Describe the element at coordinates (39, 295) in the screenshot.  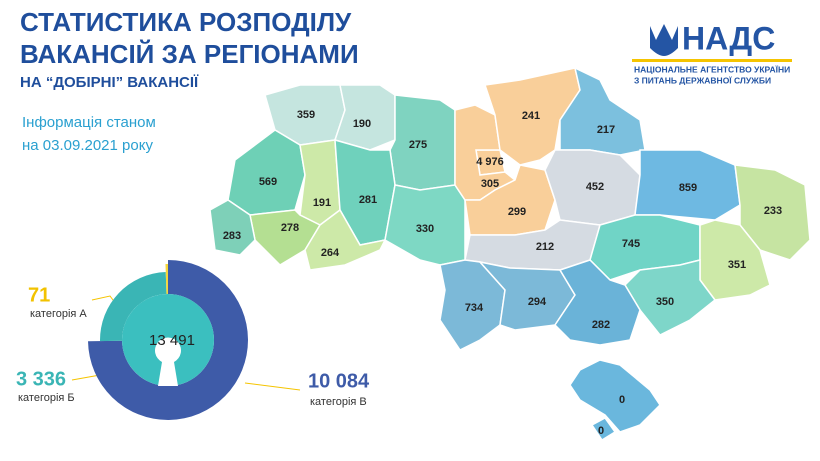
I see `value-label: 71` at that location.